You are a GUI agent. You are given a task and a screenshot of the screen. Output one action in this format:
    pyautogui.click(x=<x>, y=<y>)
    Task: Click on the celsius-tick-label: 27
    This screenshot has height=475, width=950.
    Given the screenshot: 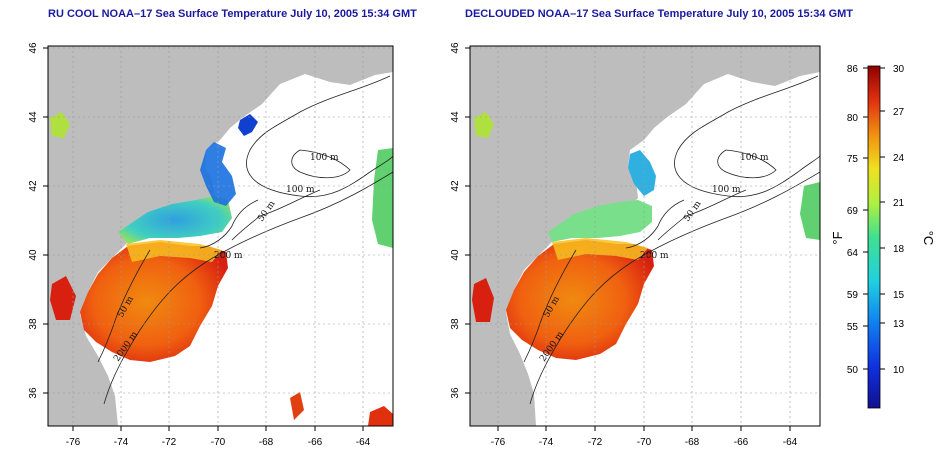 What is the action you would take?
    pyautogui.click(x=899, y=112)
    